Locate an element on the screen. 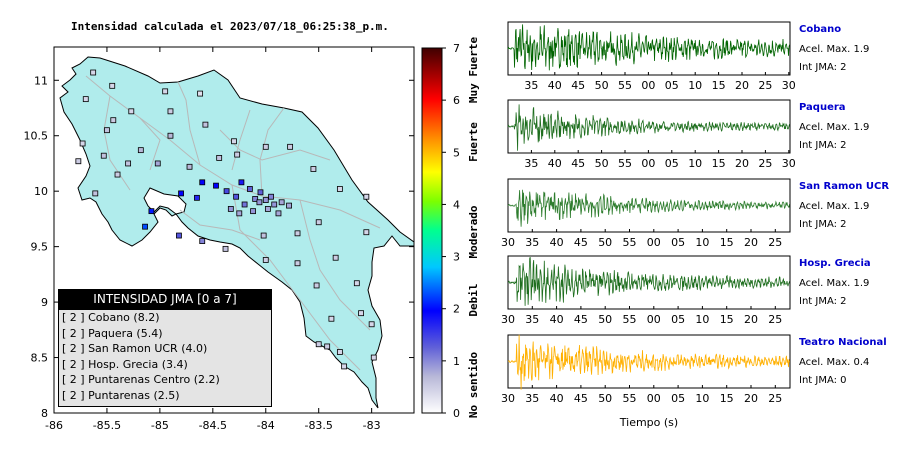 This screenshot has height=460, width=910. map-y-tick-label: 9.5 is located at coordinates (40, 247).